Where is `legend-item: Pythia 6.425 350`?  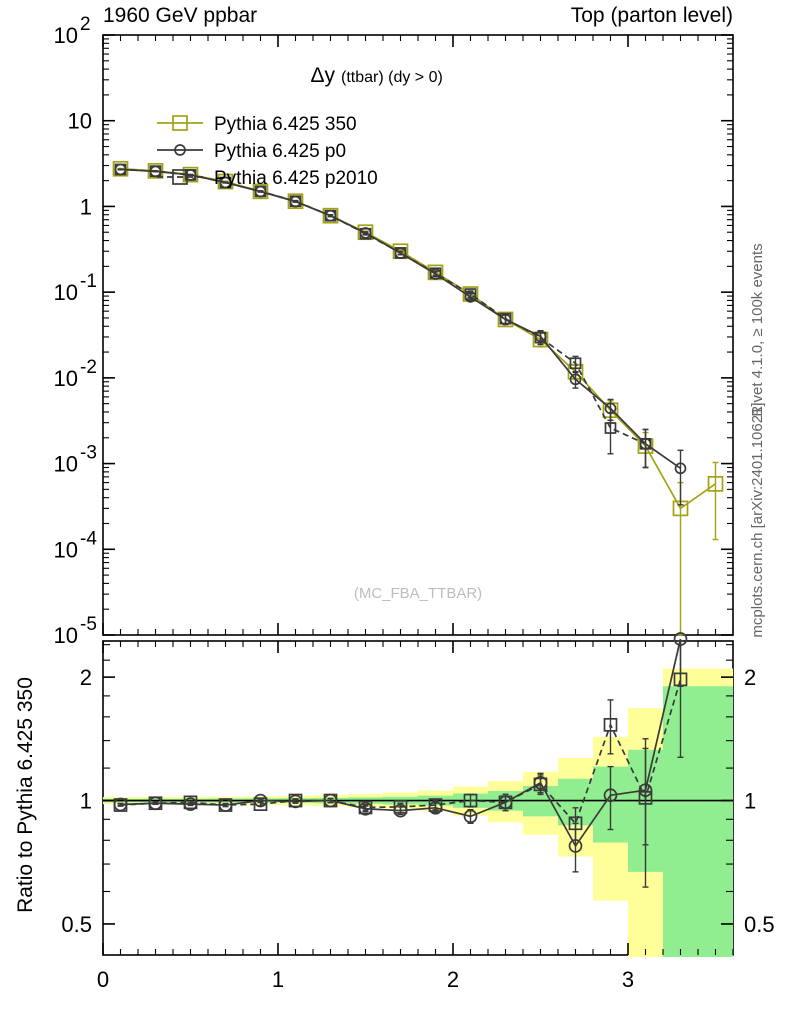 legend-item: Pythia 6.425 350 is located at coordinates (257, 124).